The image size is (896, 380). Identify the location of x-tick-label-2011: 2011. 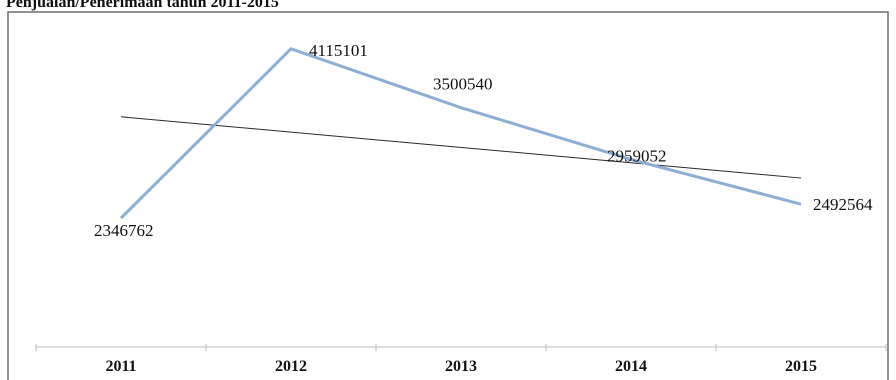
(120, 366).